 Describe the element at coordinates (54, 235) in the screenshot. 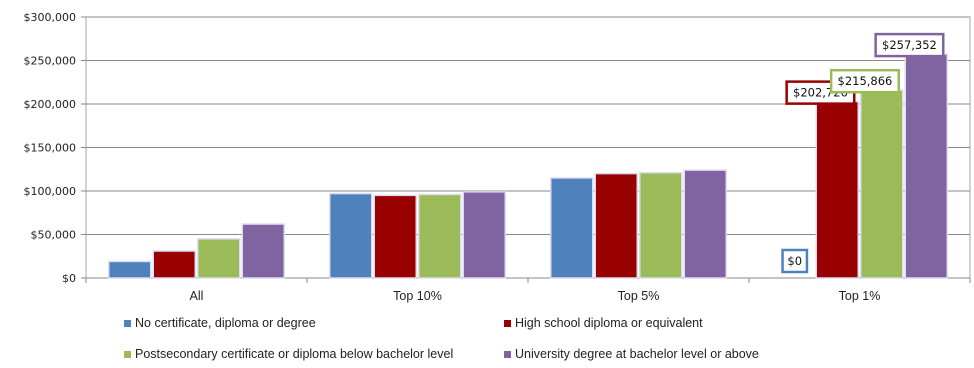

I see `y-tick-label: $50,000` at that location.